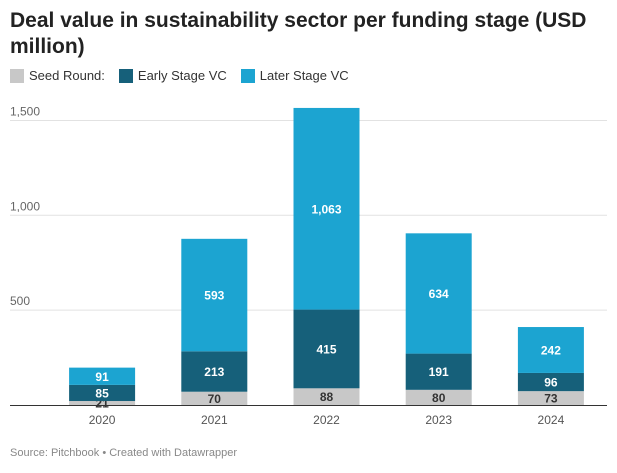  I want to click on data-label-2020-series-1: 85, so click(102, 393).